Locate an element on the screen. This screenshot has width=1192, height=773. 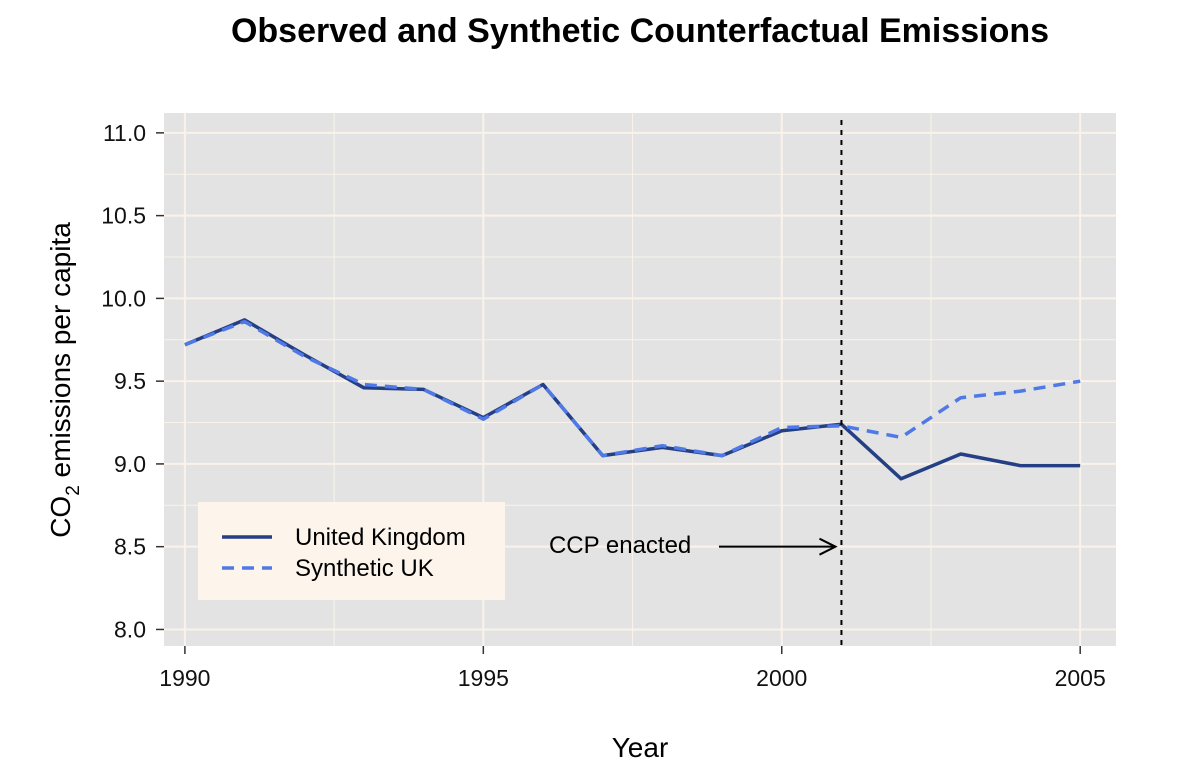
y-tick-label: 8.5 is located at coordinates (130, 547).